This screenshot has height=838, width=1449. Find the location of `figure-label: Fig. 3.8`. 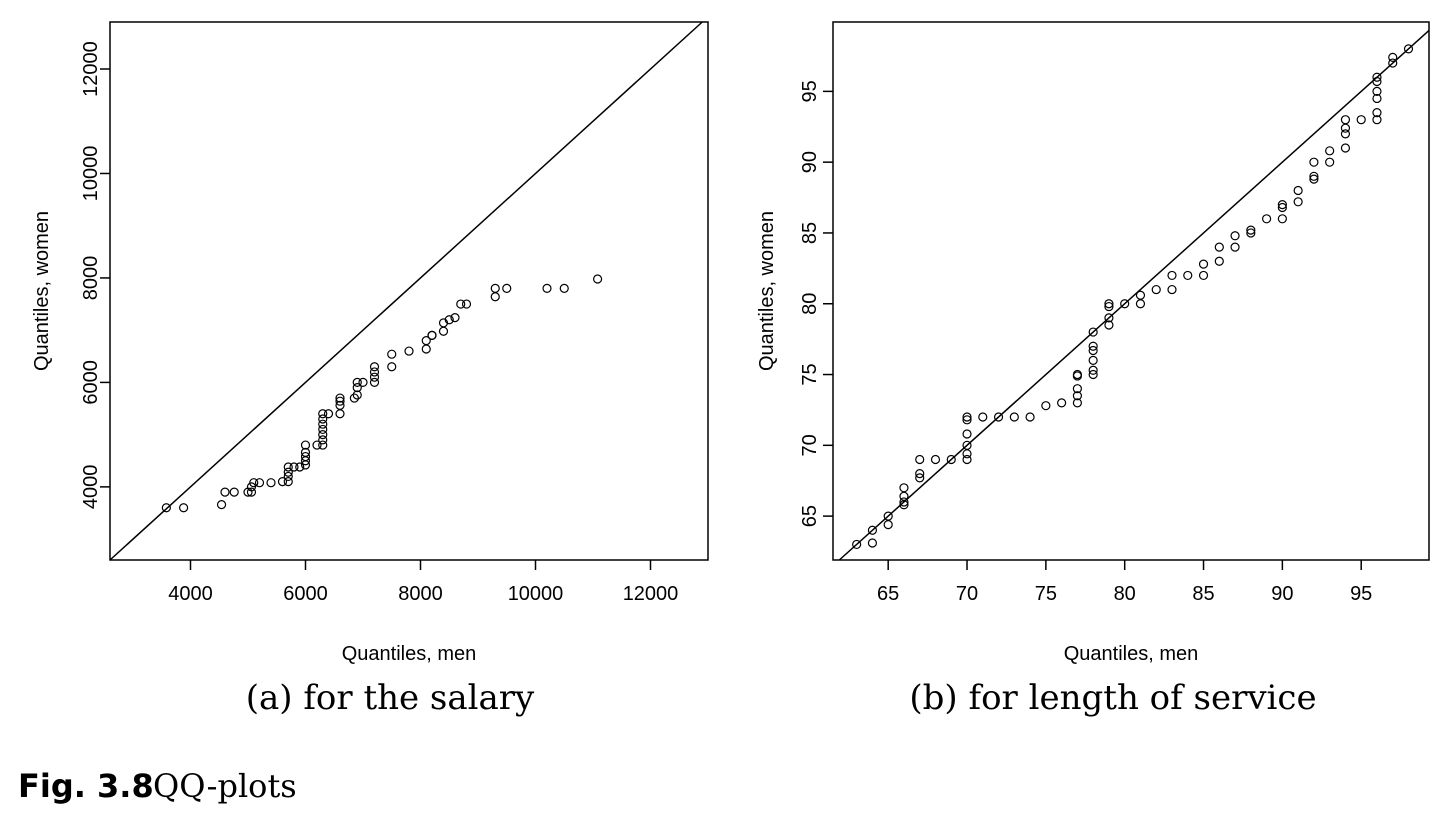

figure-label: Fig. 3.8 is located at coordinates (86, 786).